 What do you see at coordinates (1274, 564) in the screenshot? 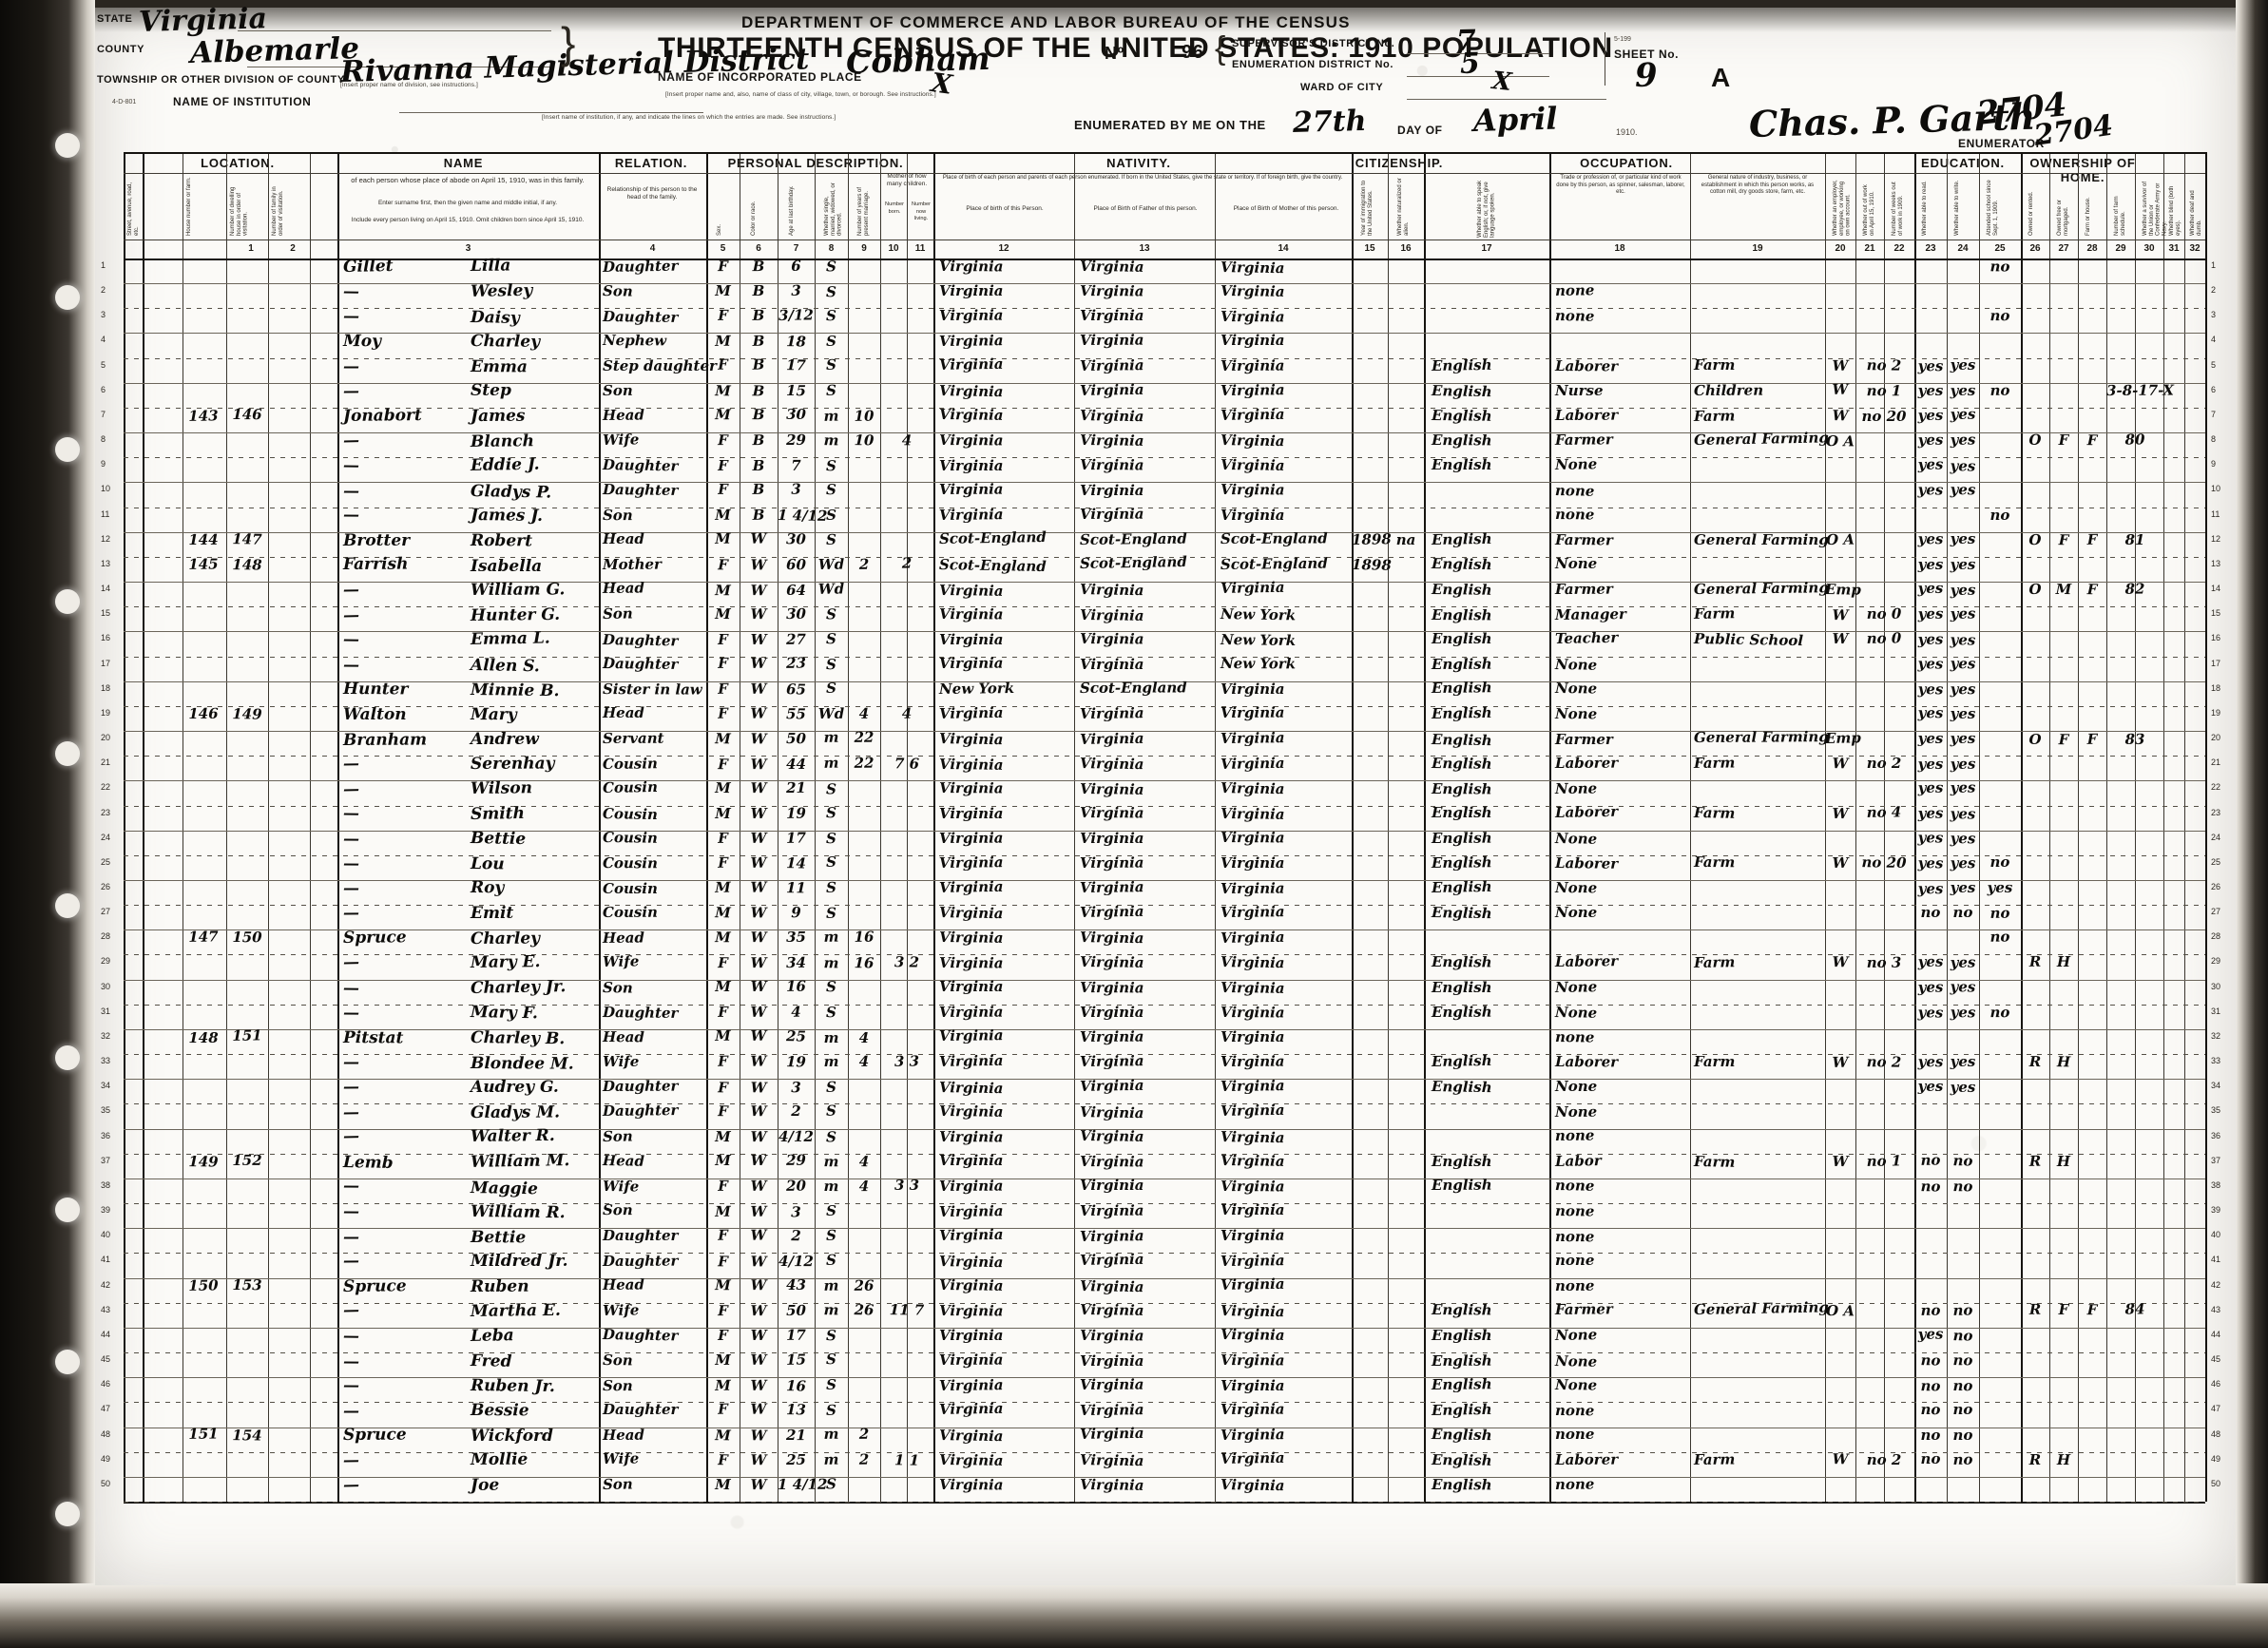
I see `cell-bpm: Scot-England` at bounding box center [1274, 564].